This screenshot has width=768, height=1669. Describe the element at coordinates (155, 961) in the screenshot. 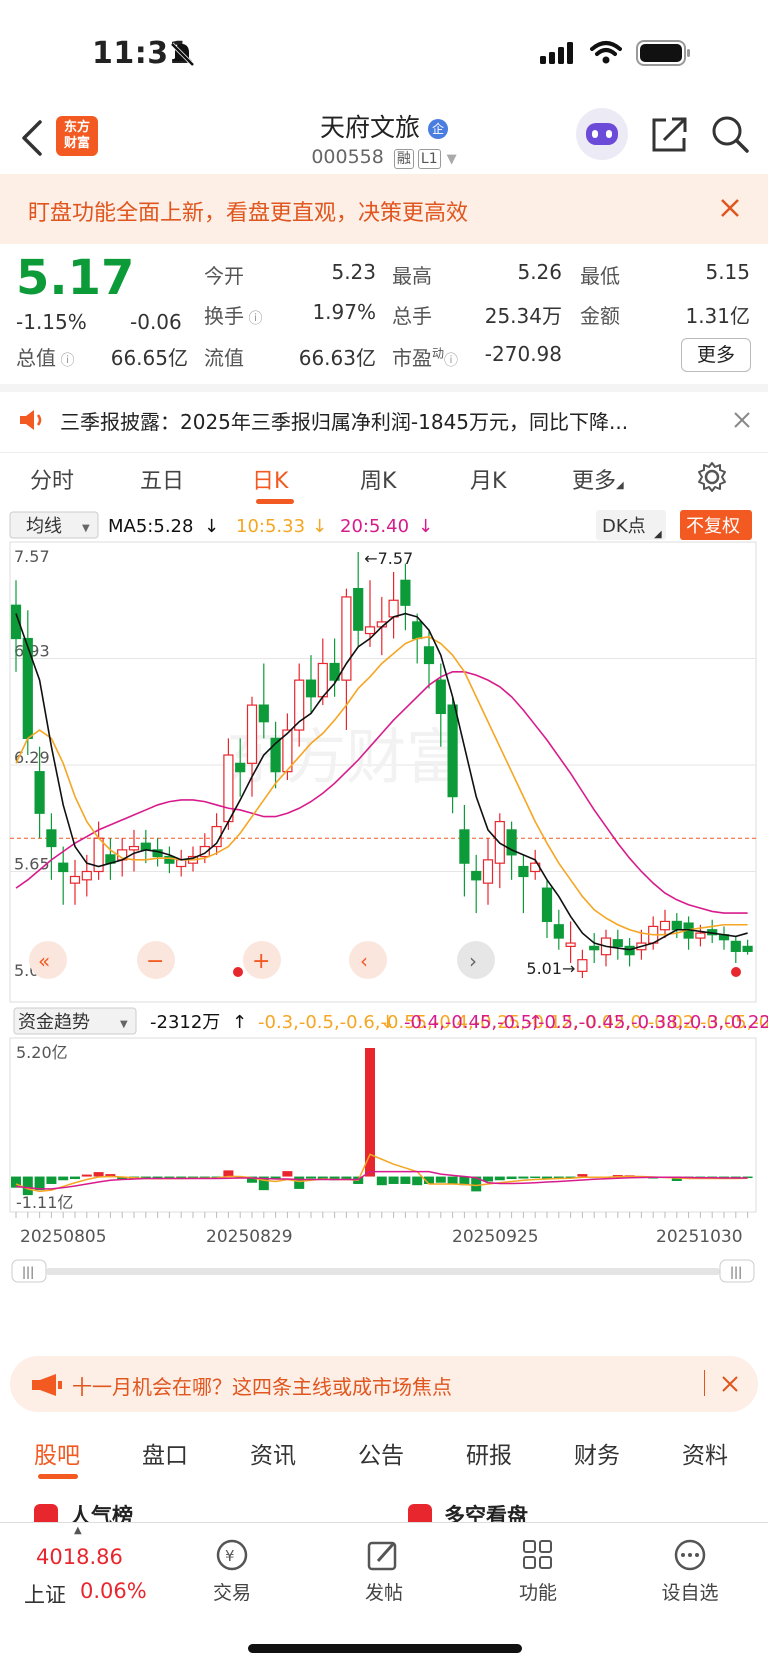

I see `zoom-out-icon: −` at that location.